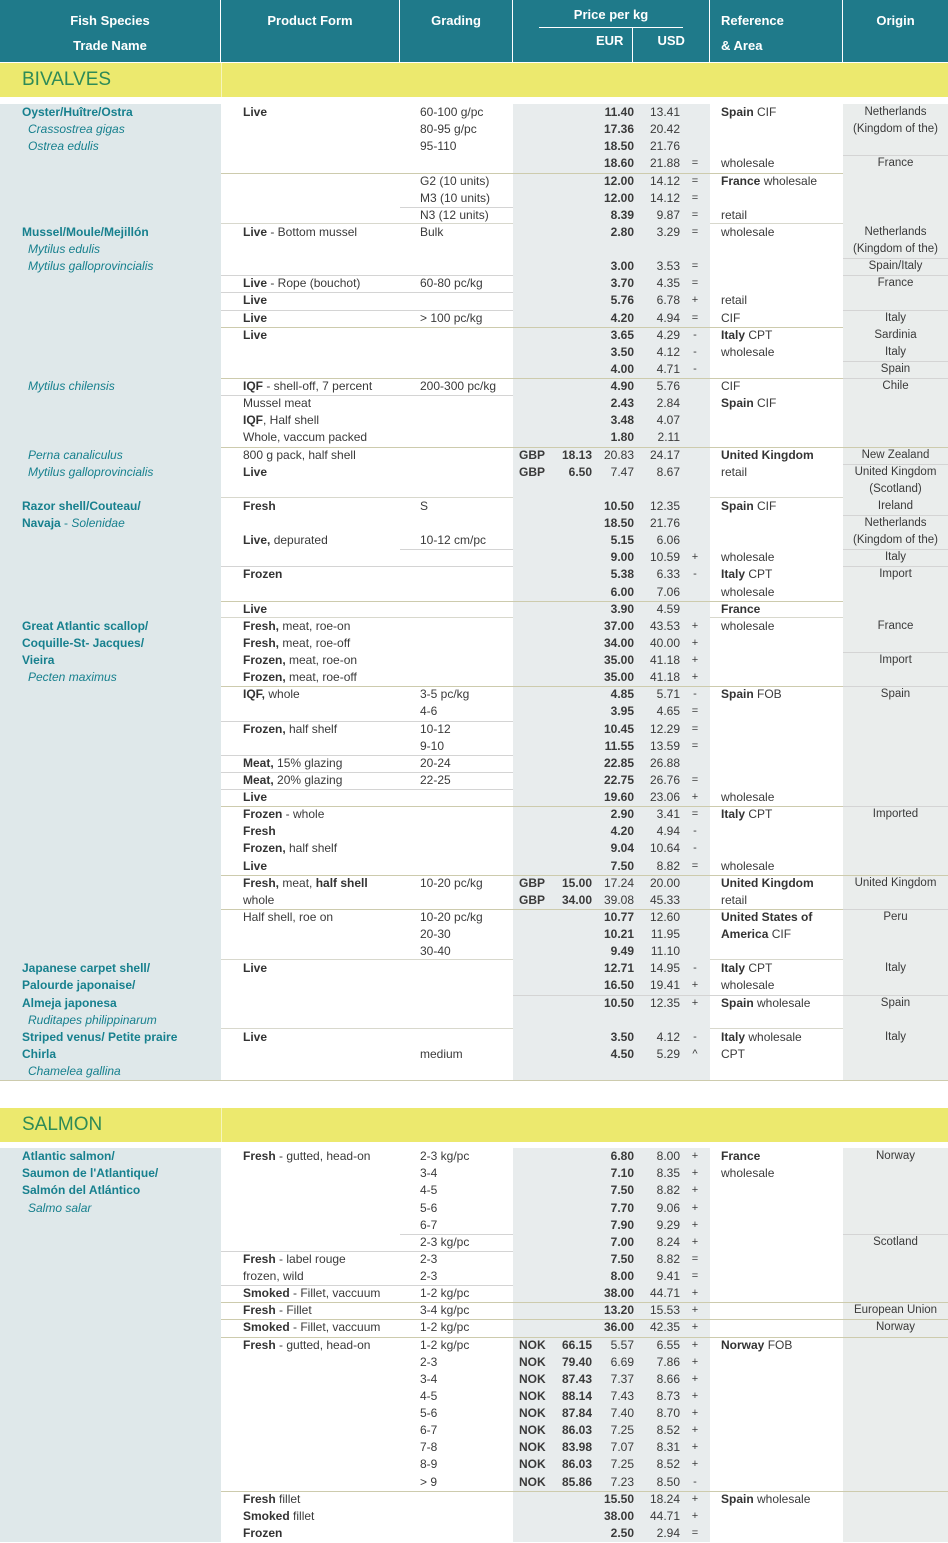 The width and height of the screenshot is (948, 1543). Describe the element at coordinates (695, 386) in the screenshot. I see `trend-symbol-cell` at that location.